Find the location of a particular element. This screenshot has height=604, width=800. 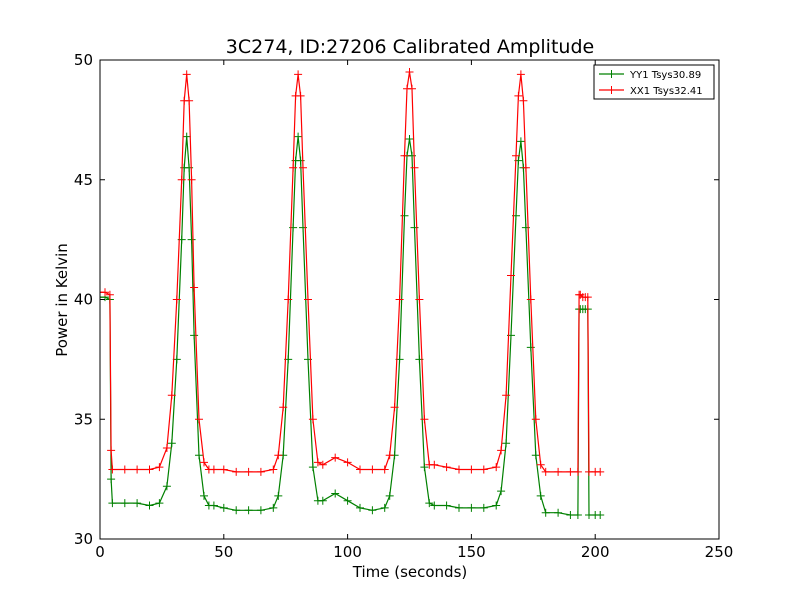

y-axis-label: Power in Kelvin is located at coordinates (62, 300).